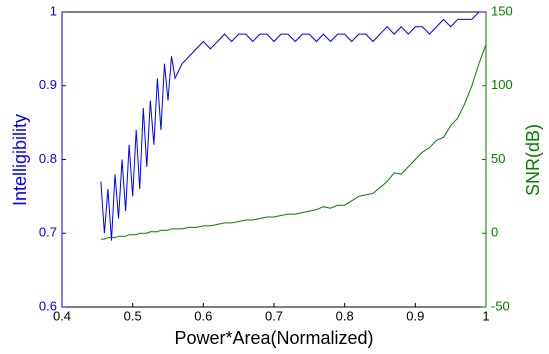 The width and height of the screenshot is (549, 354). I want to click on y2-tick-label: 0, so click(494, 232).